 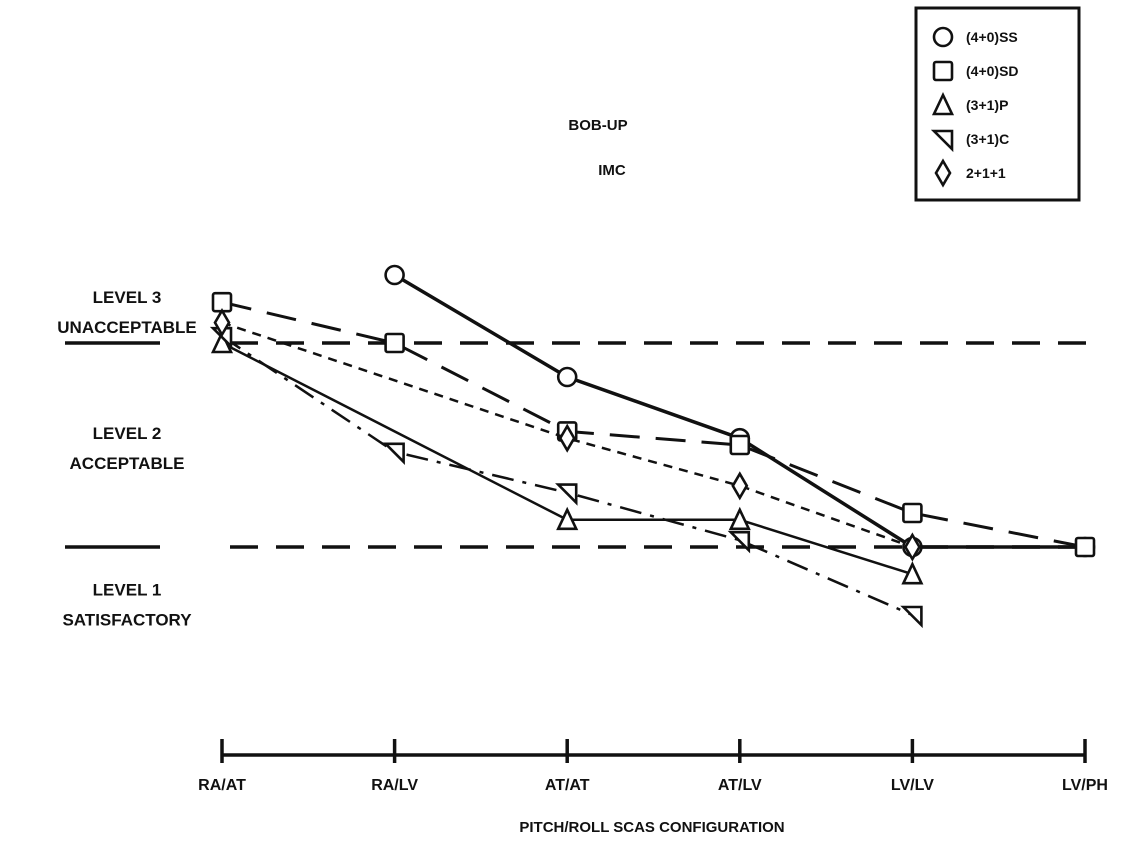 I want to click on level-description-1: UNACCEPTABLE, so click(x=126, y=327).